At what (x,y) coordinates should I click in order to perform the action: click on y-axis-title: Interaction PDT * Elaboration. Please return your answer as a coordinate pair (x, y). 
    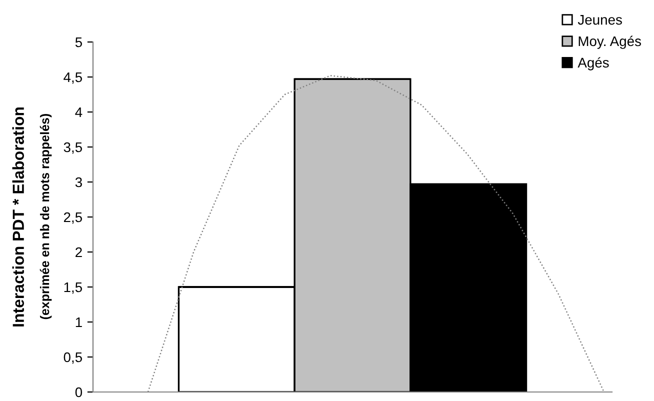
    Looking at the image, I should click on (18, 216).